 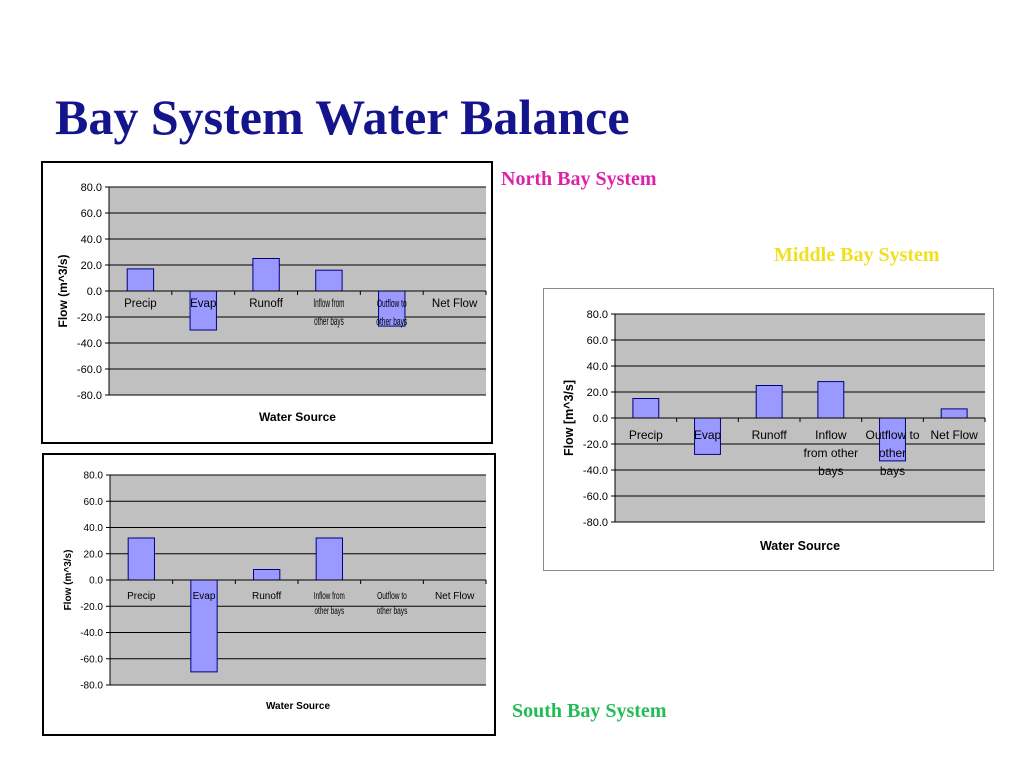 I want to click on north-bay-label: North Bay System, so click(x=579, y=179).